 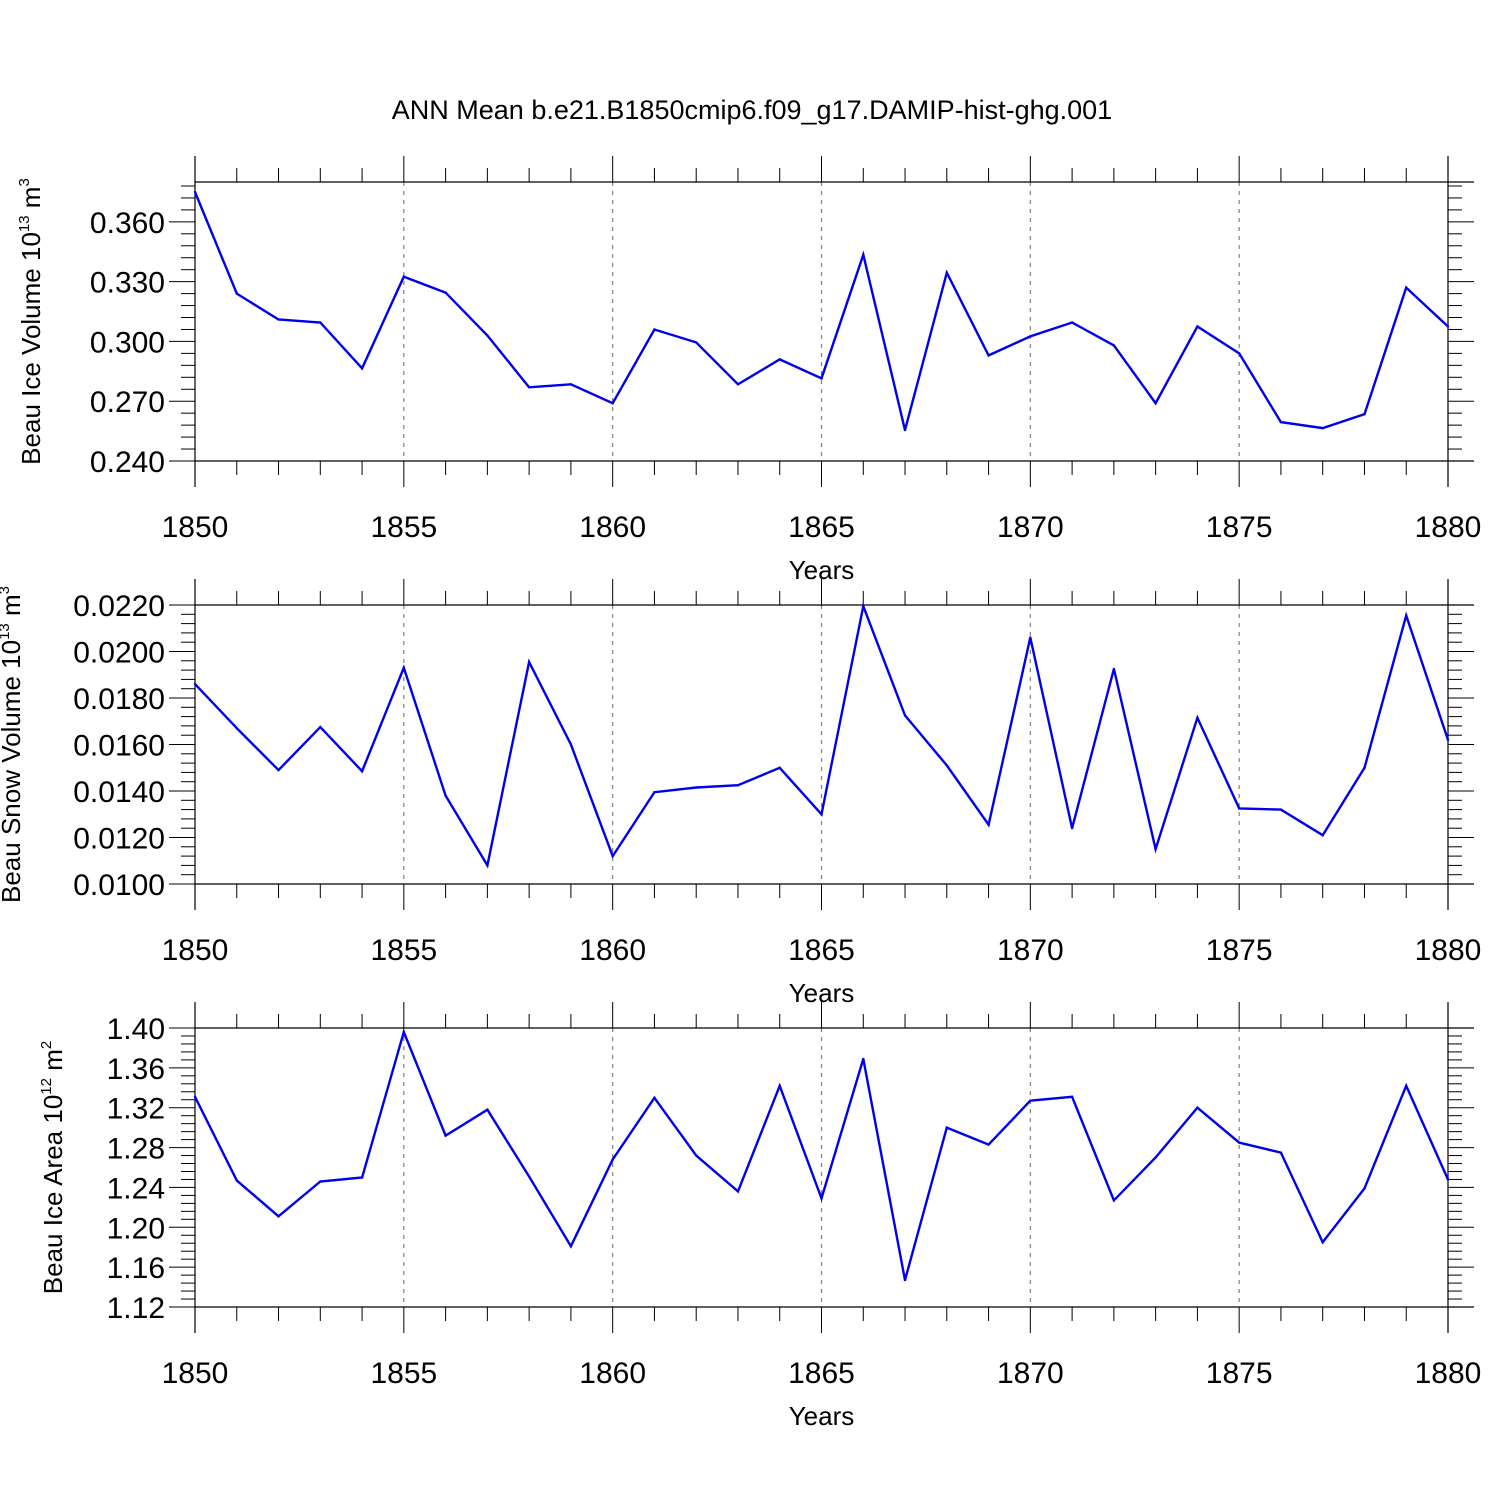 I want to click on ylabel-main: Beau Snow Volume 10, so click(x=13, y=771).